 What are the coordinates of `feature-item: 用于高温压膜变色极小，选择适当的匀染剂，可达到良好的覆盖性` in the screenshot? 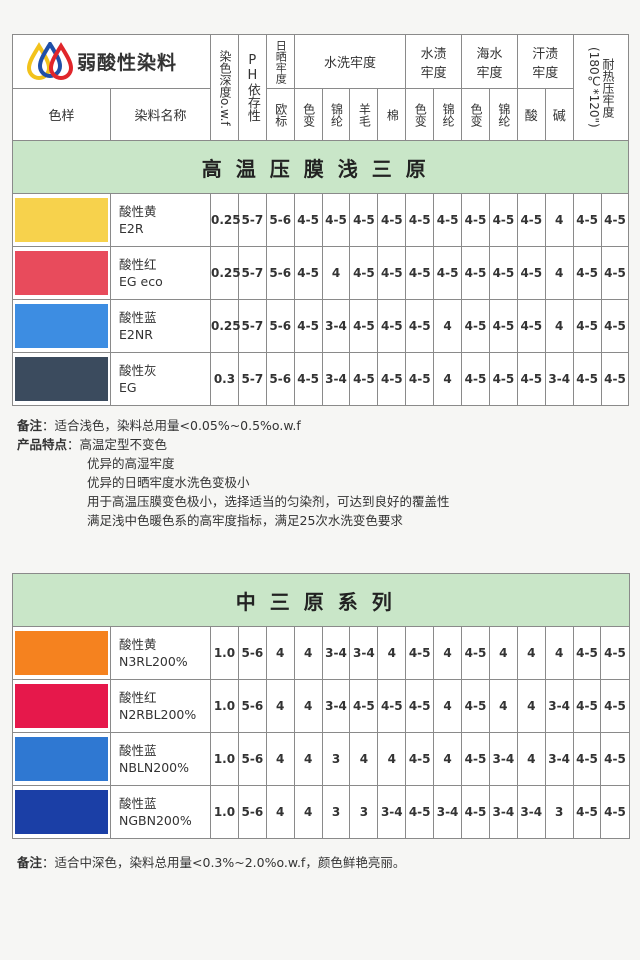 It's located at (268, 501).